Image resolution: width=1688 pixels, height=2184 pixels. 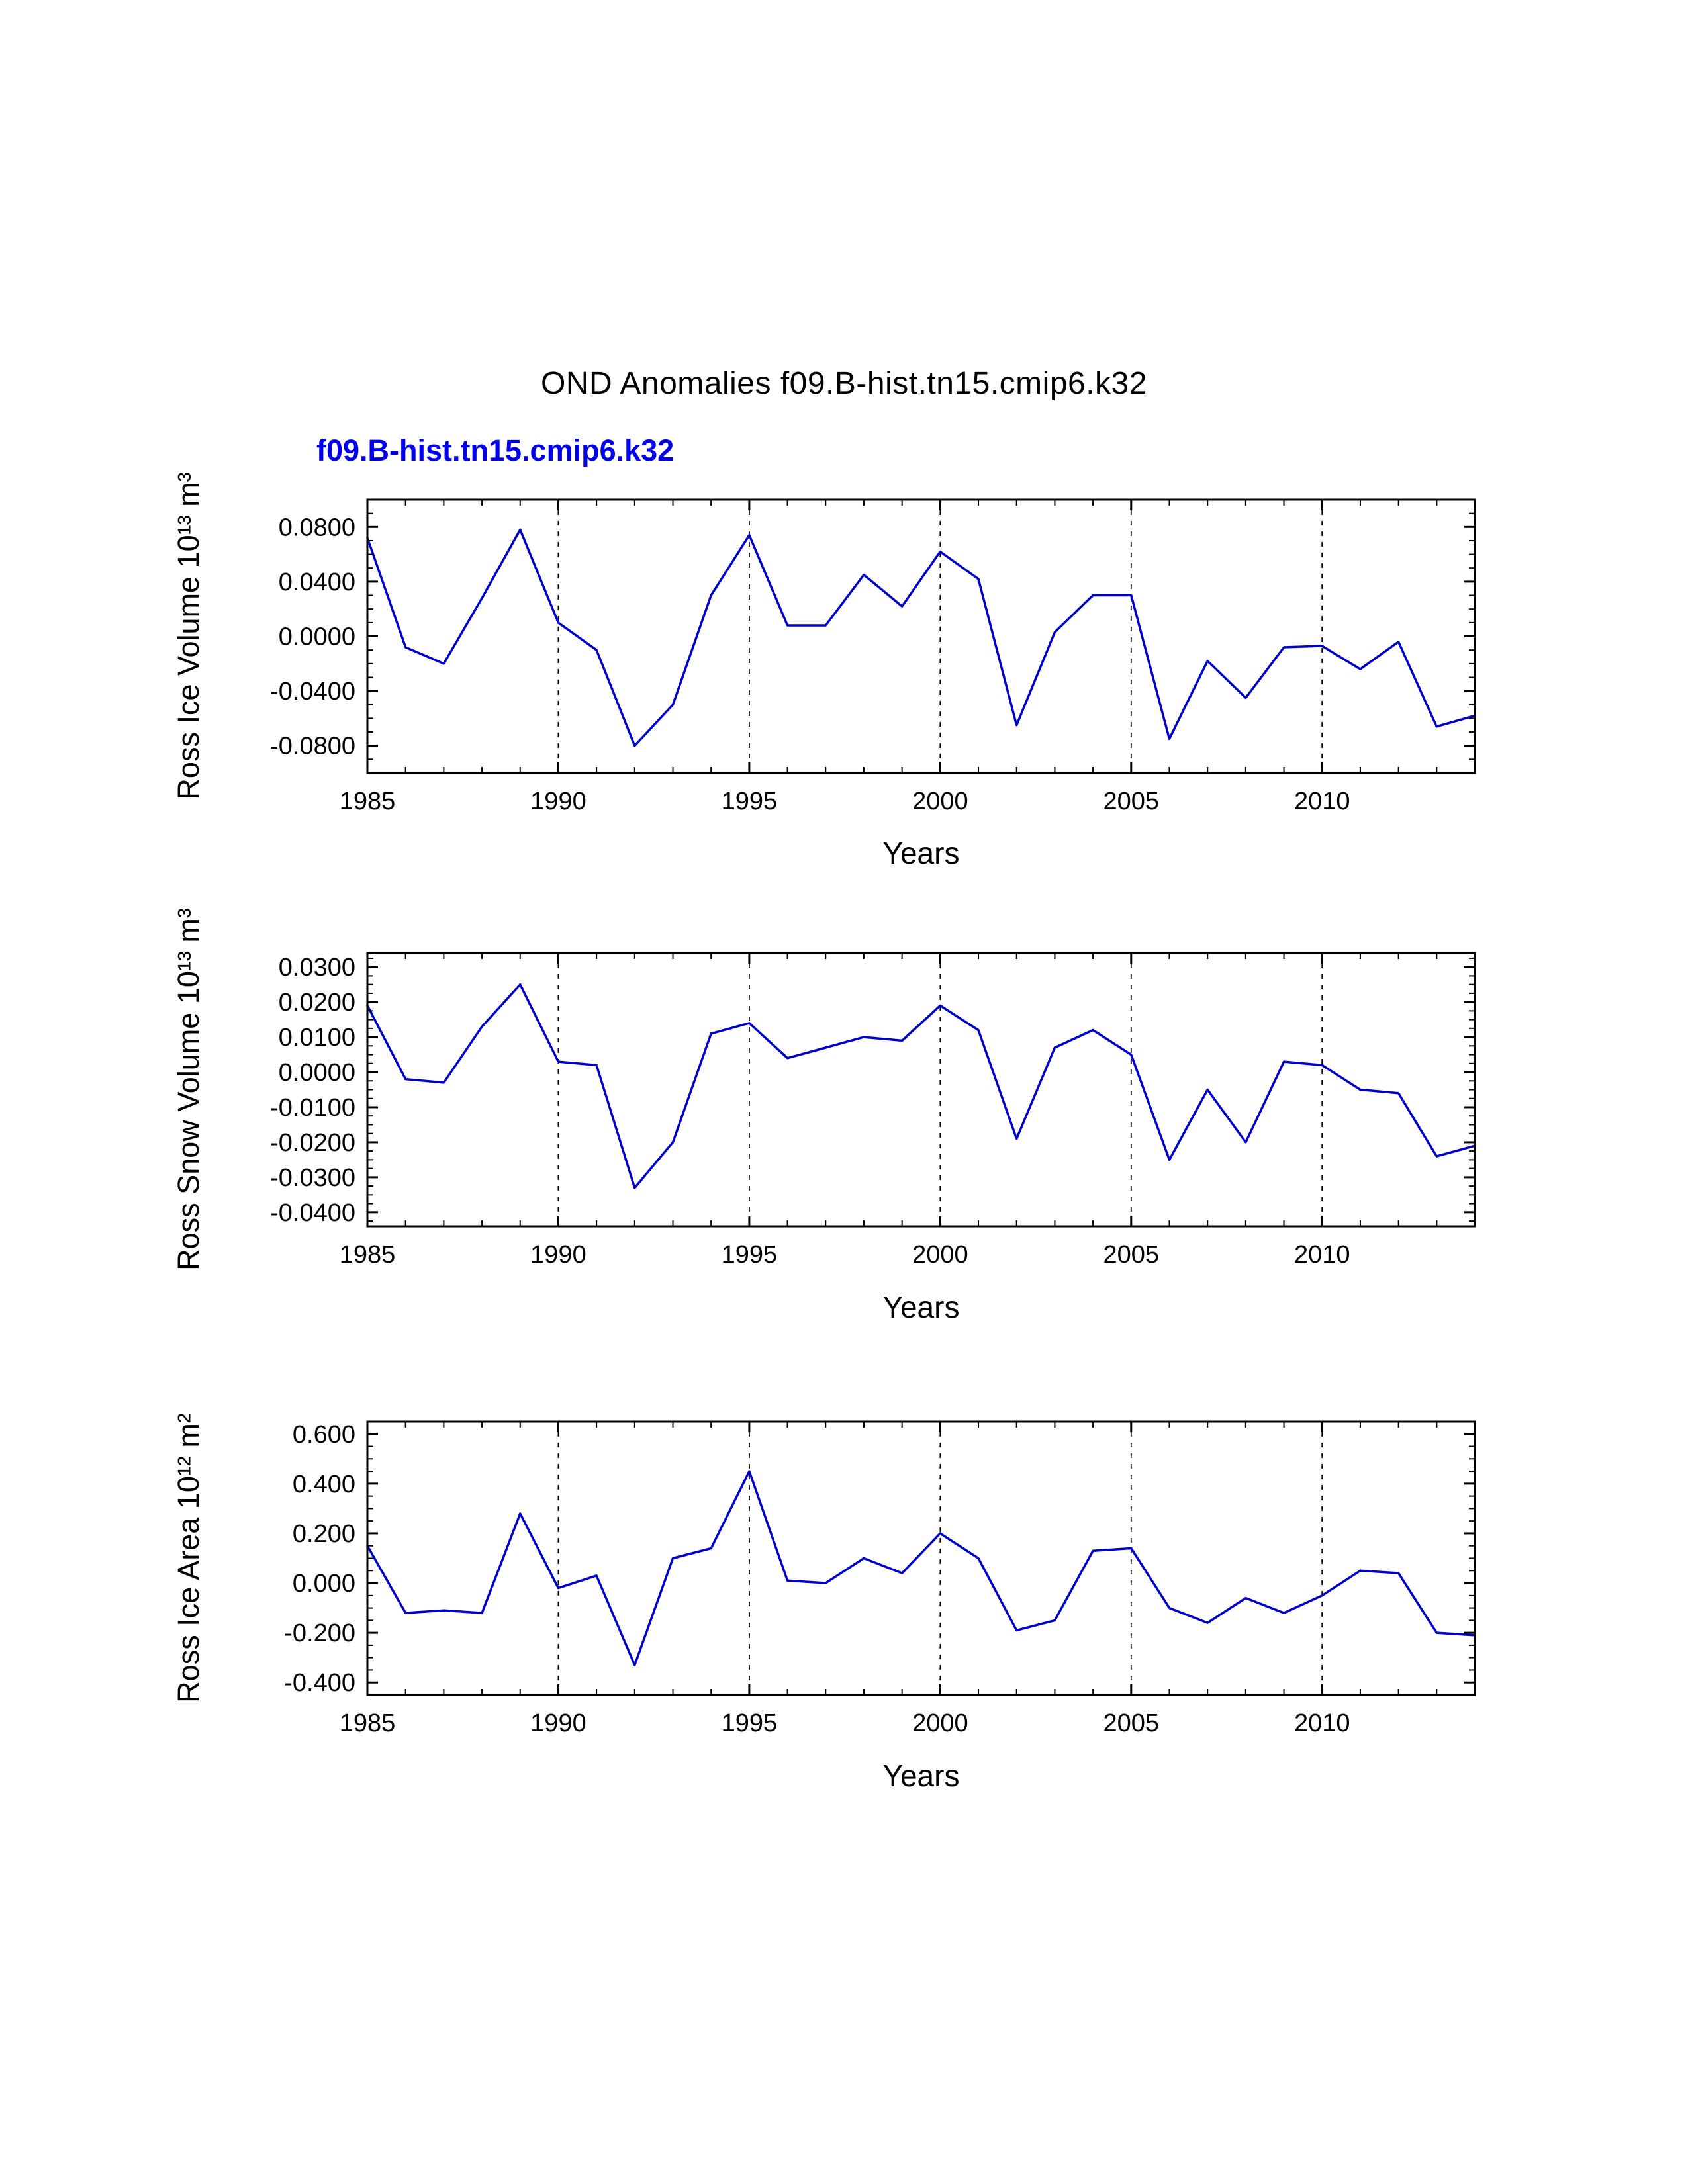 What do you see at coordinates (495, 450) in the screenshot?
I see `chart-subtitle: f09.B-hist.tn15.cmip6.k32` at bounding box center [495, 450].